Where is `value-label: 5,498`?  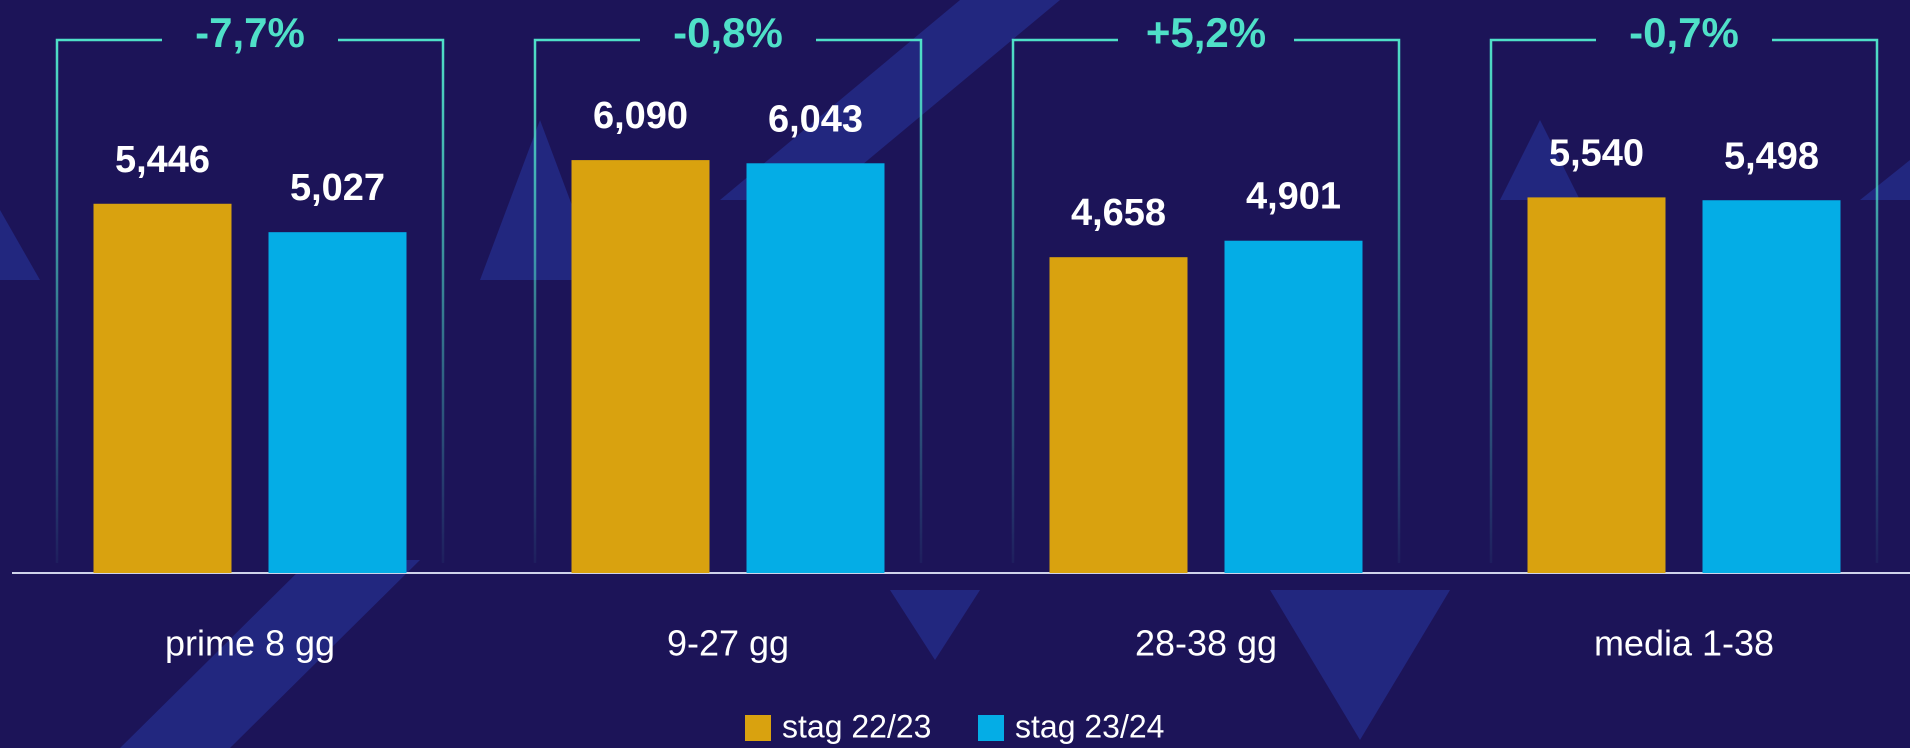 value-label: 5,498 is located at coordinates (1771, 156).